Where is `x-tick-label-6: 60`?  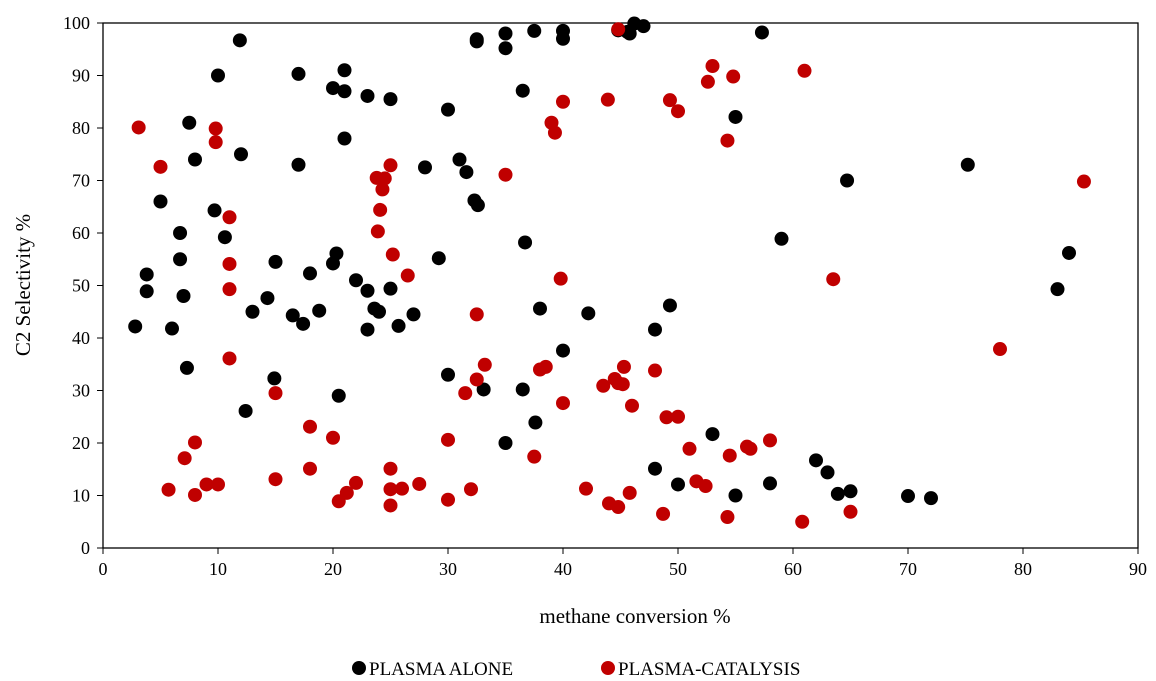
x-tick-label-6: 60 is located at coordinates (793, 569).